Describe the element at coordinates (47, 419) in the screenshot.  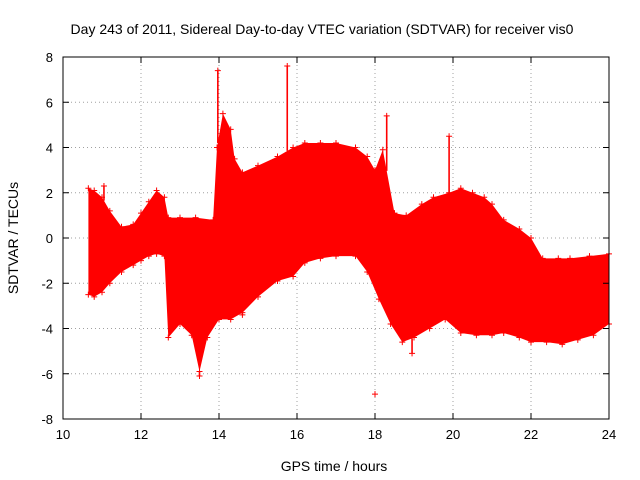
I see `y-tick-label: -8` at that location.